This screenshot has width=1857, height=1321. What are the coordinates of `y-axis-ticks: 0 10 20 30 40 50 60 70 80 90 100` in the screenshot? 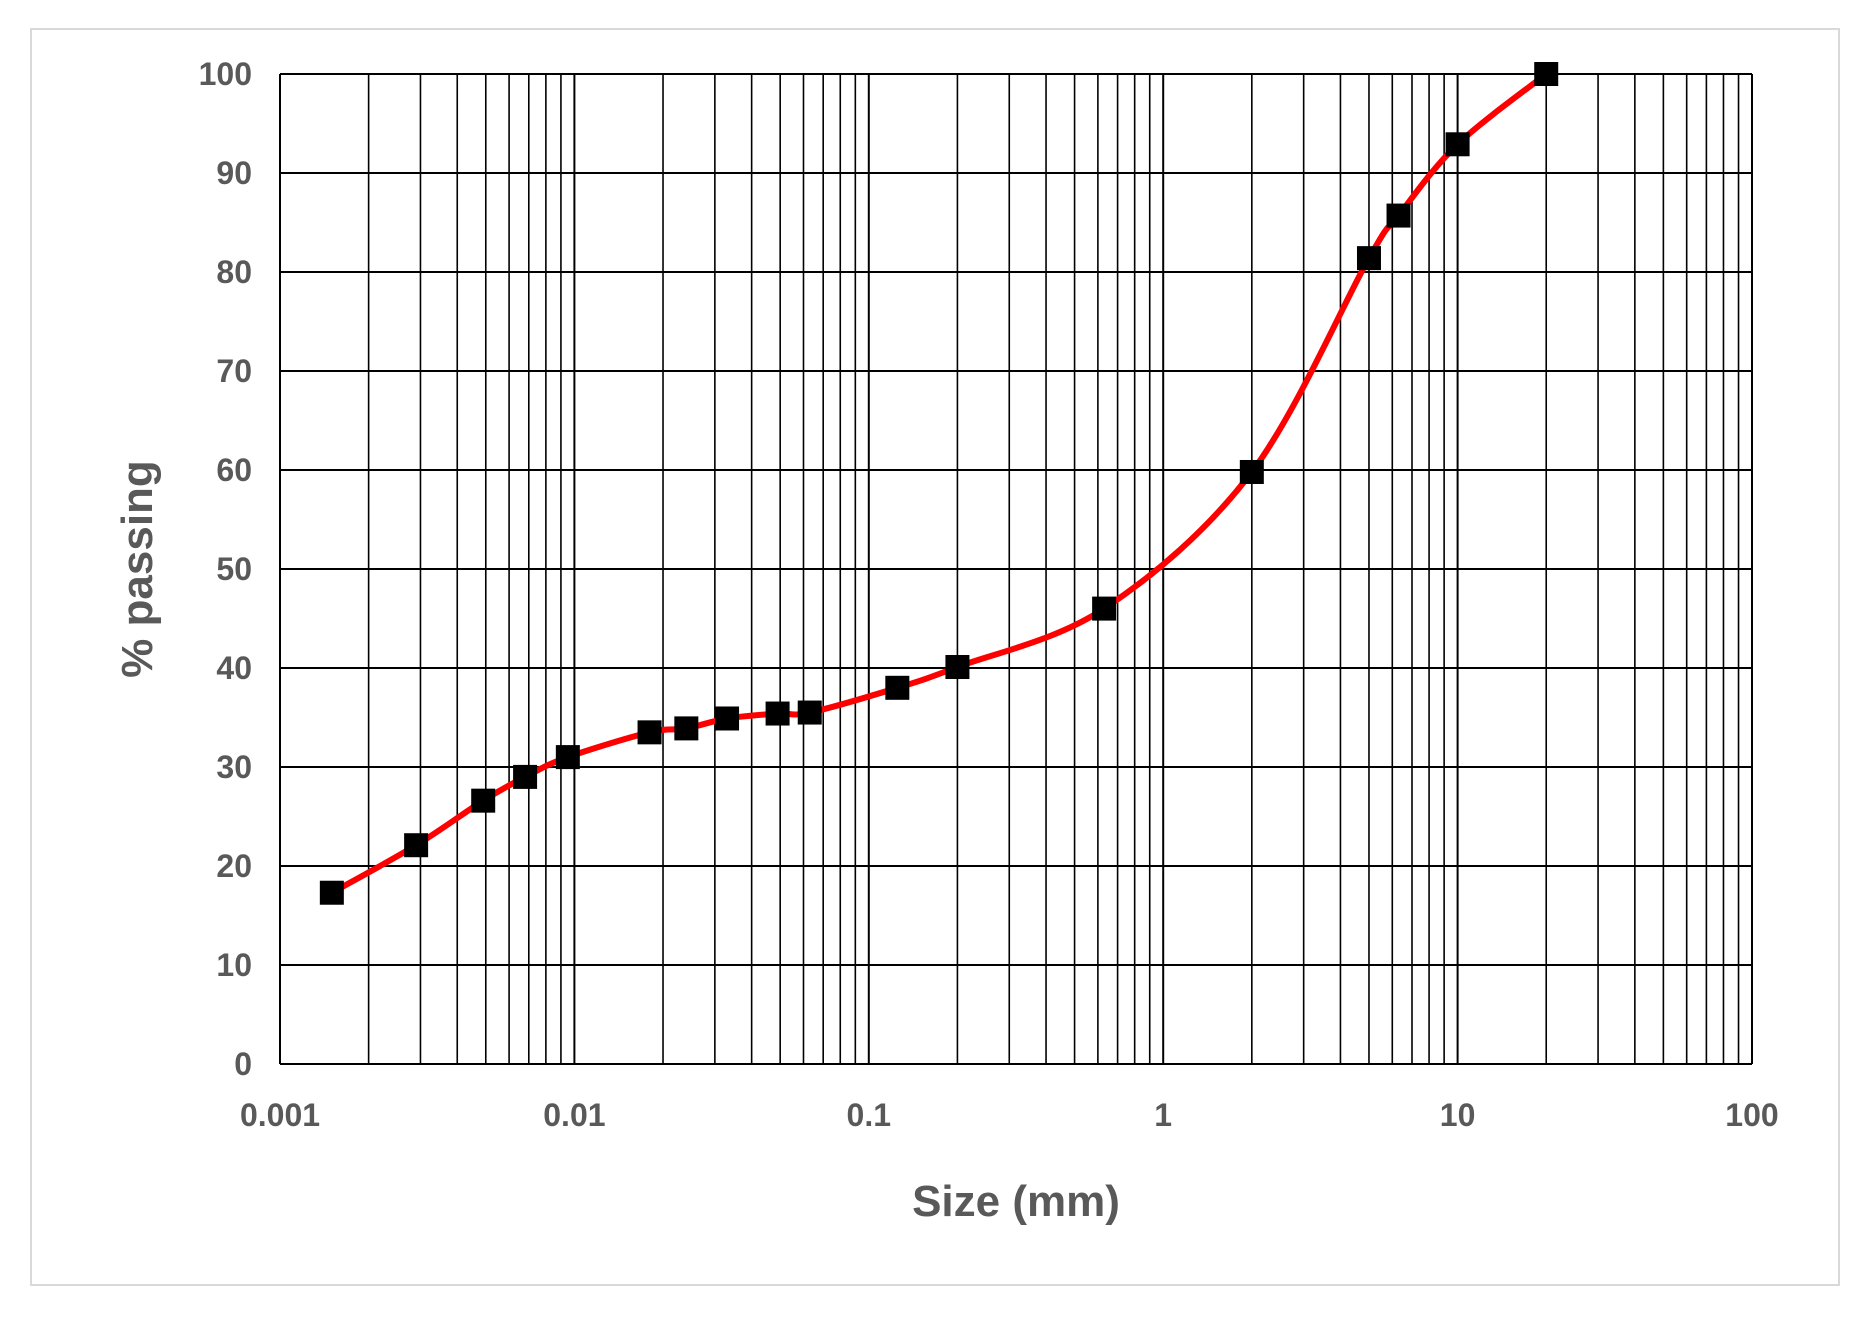 It's located at (225, 569).